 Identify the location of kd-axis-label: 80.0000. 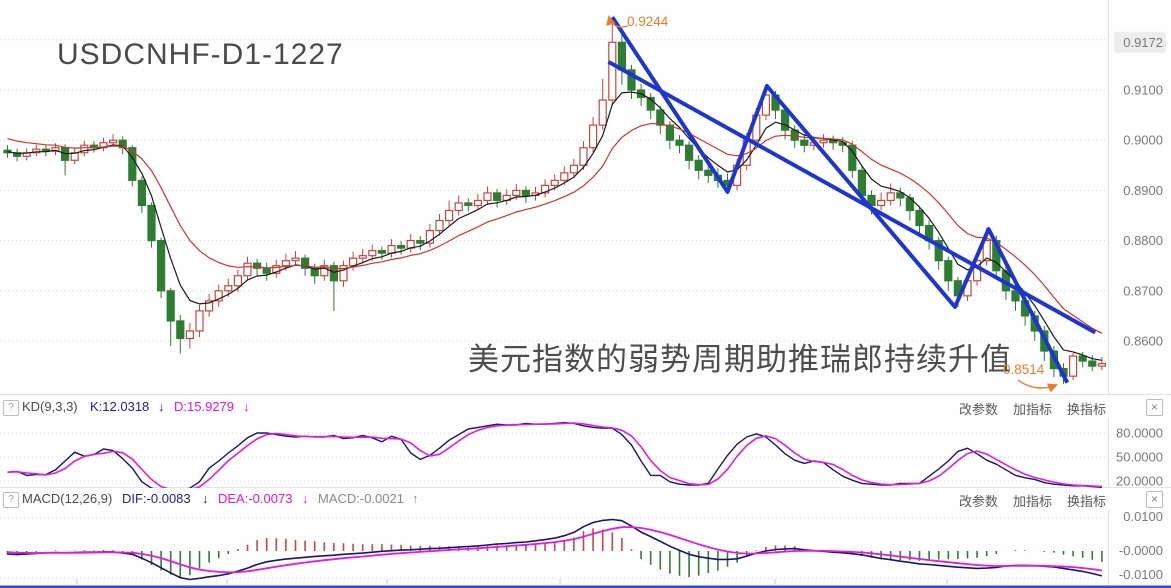
(1139, 433).